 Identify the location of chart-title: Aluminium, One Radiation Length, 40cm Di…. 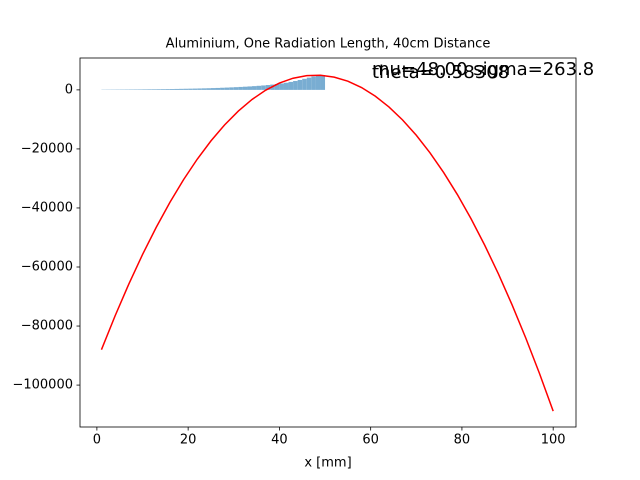
(328, 44).